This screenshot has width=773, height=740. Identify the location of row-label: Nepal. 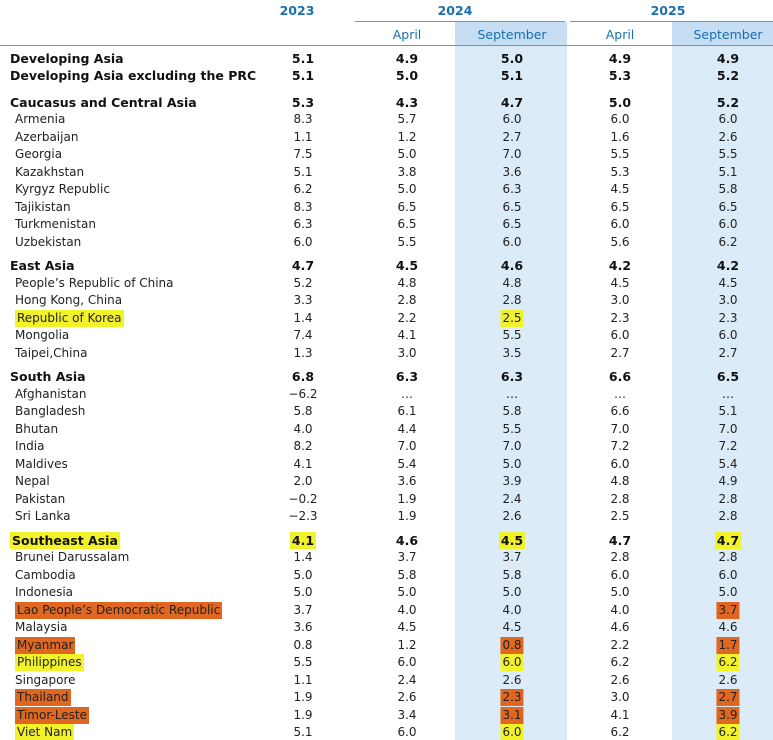
(32, 481).